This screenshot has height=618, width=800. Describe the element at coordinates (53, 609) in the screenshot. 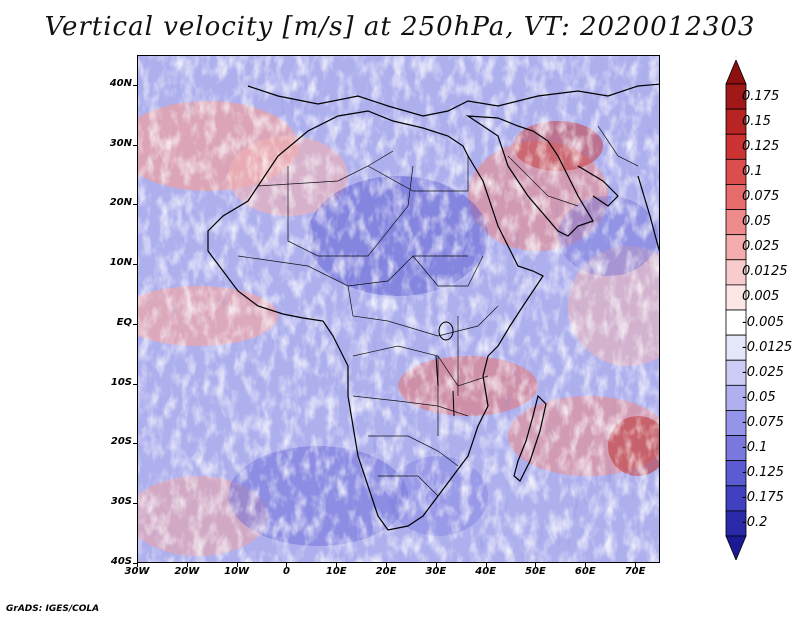

I see `grads-credit: GrADS: IGES/COLA` at that location.